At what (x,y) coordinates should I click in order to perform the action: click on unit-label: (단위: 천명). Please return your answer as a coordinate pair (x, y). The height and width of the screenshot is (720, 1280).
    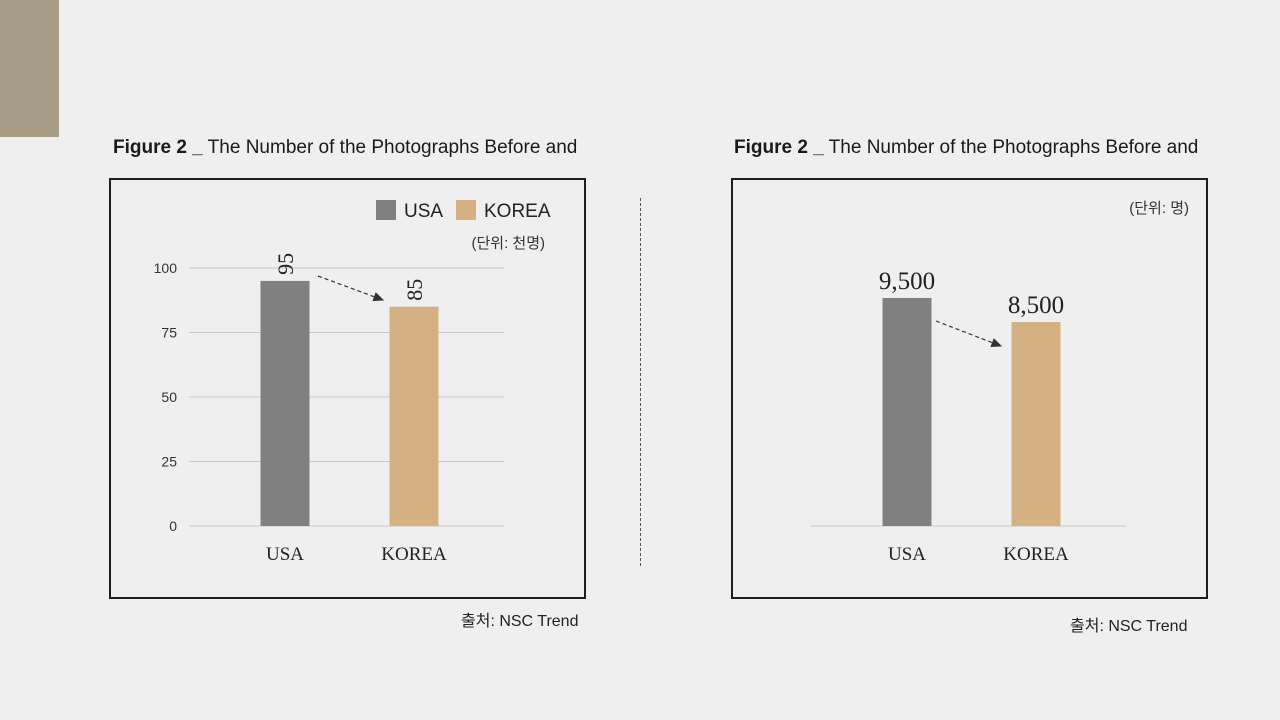
    Looking at the image, I should click on (508, 243).